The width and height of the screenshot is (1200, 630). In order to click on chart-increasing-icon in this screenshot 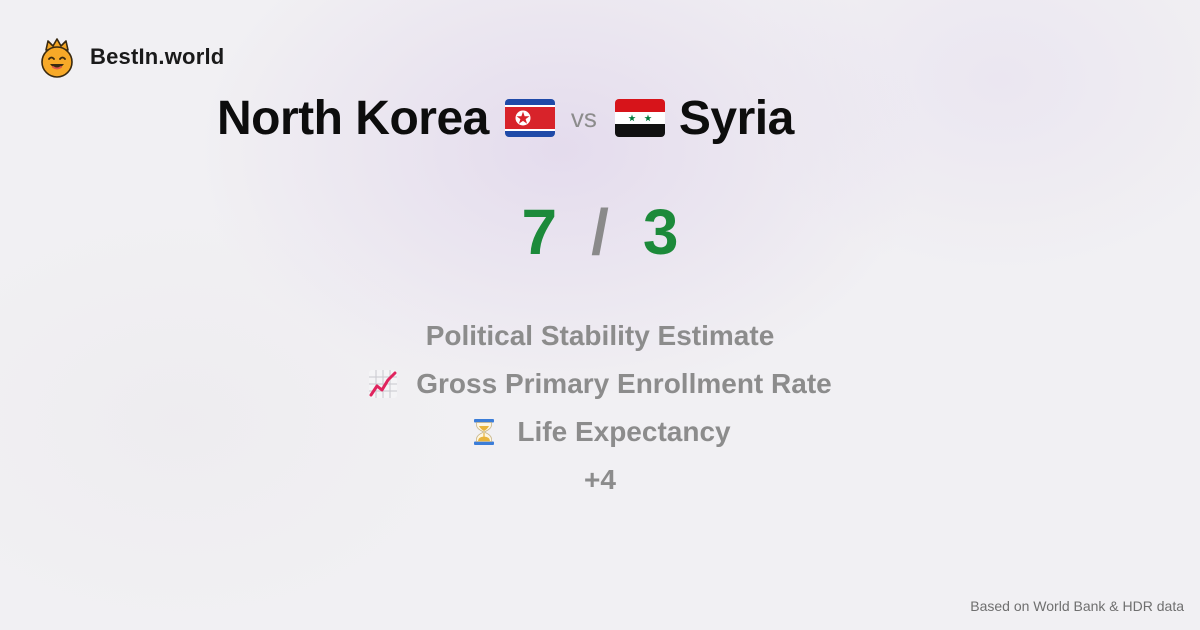, I will do `click(383, 384)`.